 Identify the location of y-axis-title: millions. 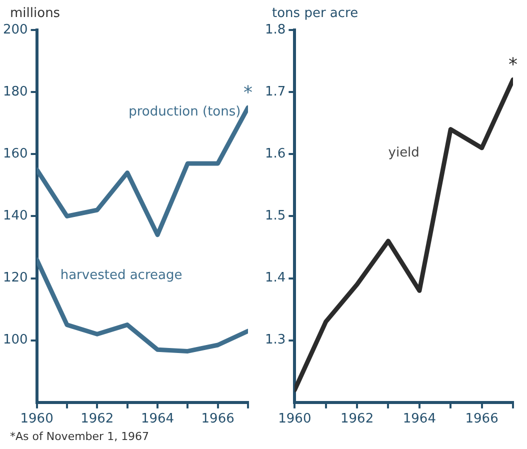
(35, 13).